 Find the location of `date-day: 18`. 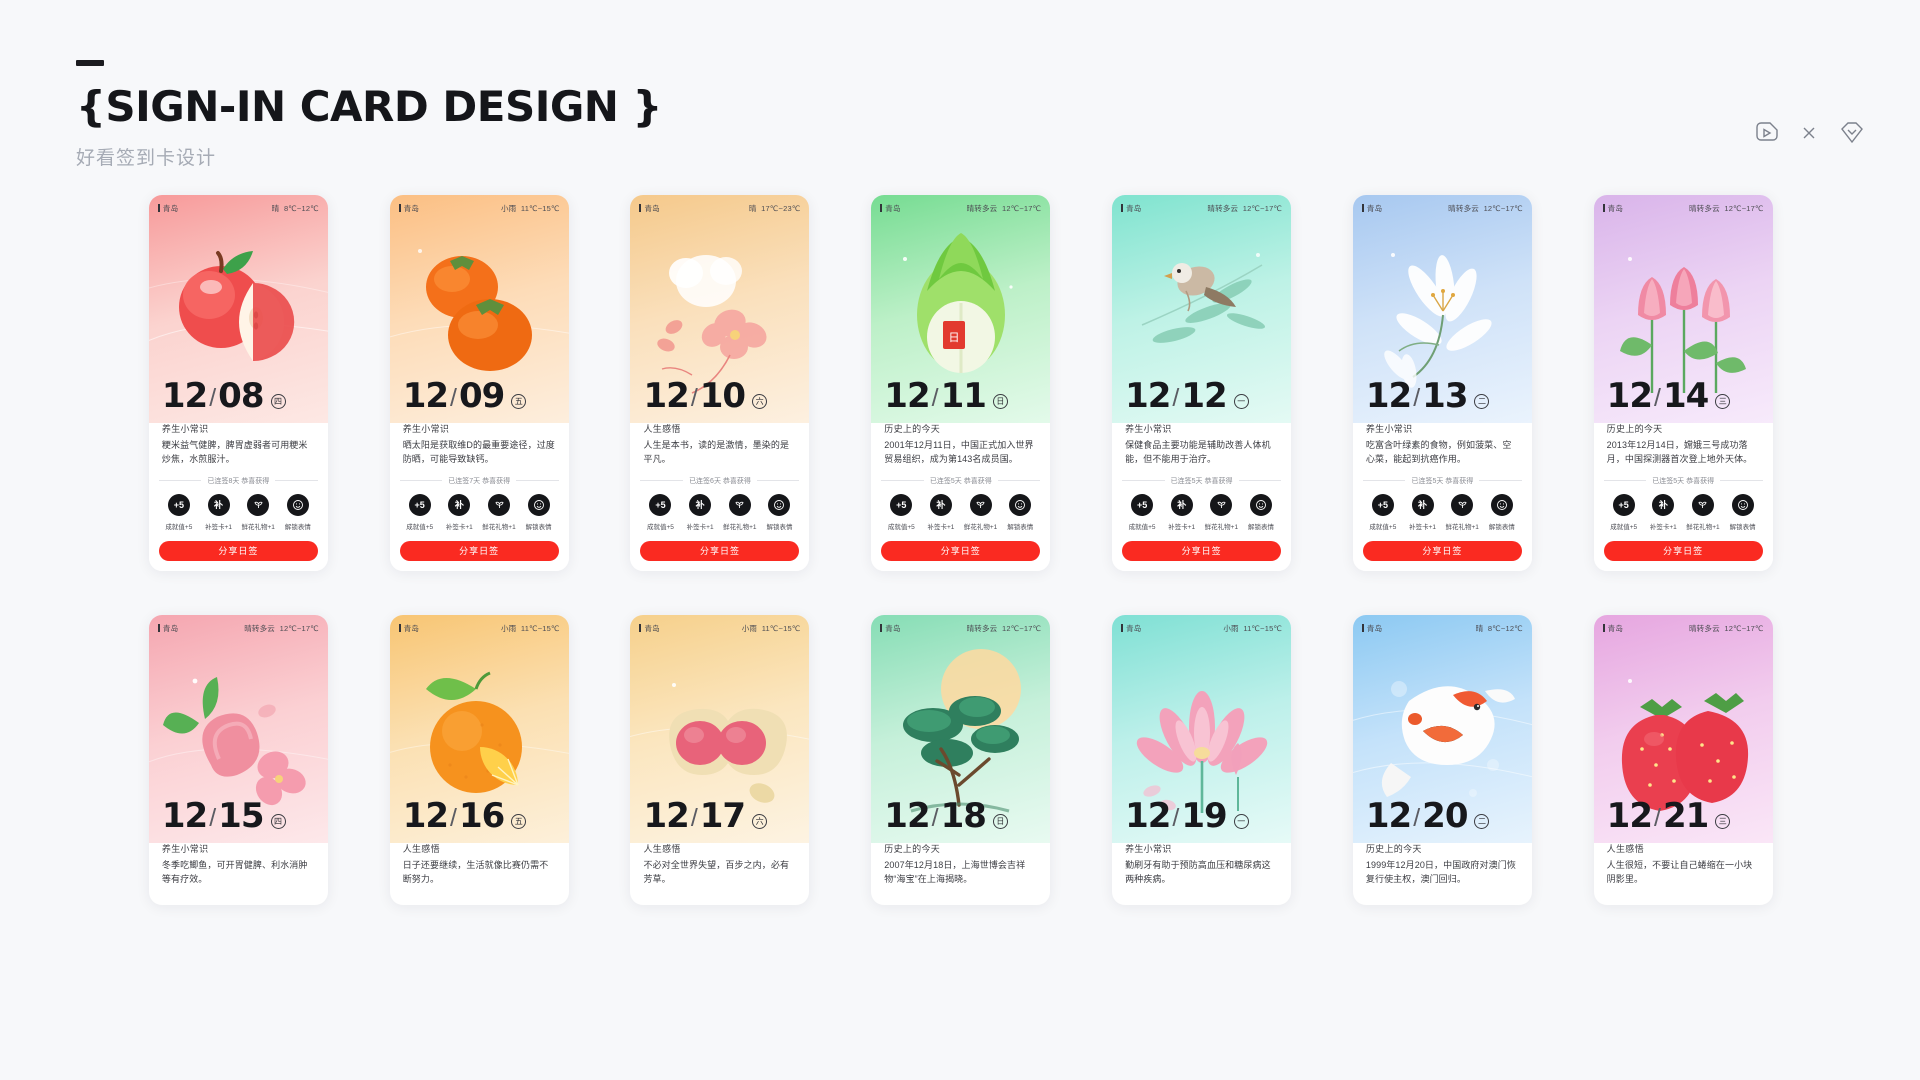

date-day: 18 is located at coordinates (963, 816).